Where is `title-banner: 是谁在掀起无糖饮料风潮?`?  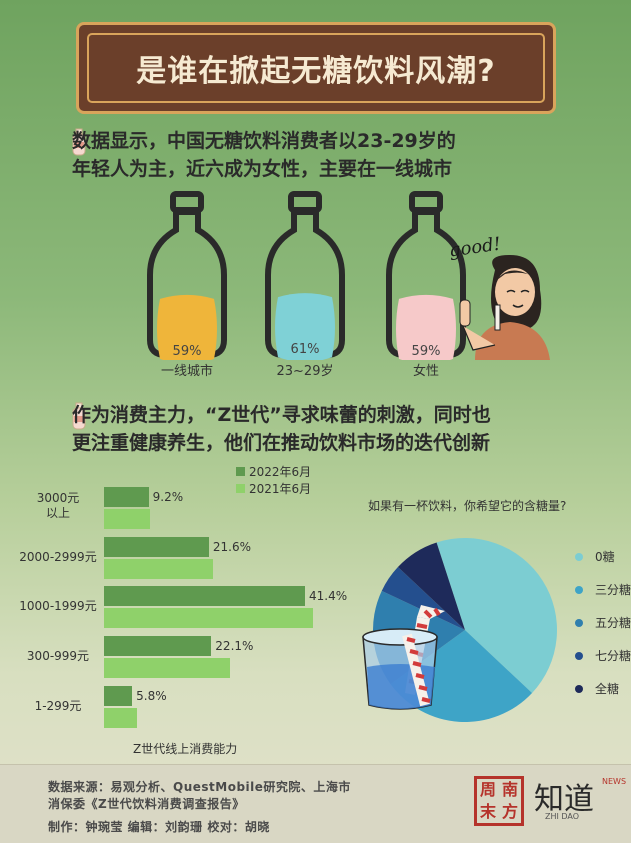
title-banner: 是谁在掀起无糖饮料风潮? is located at coordinates (316, 68).